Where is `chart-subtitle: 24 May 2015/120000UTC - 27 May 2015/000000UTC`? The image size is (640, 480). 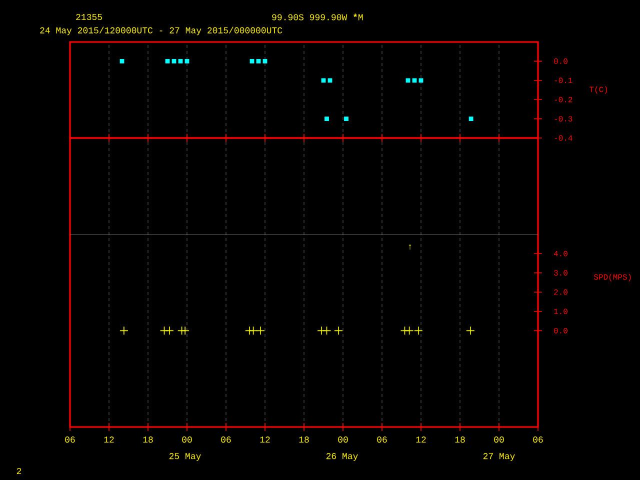 chart-subtitle: 24 May 2015/120000UTC - 27 May 2015/000000UTC is located at coordinates (161, 31).